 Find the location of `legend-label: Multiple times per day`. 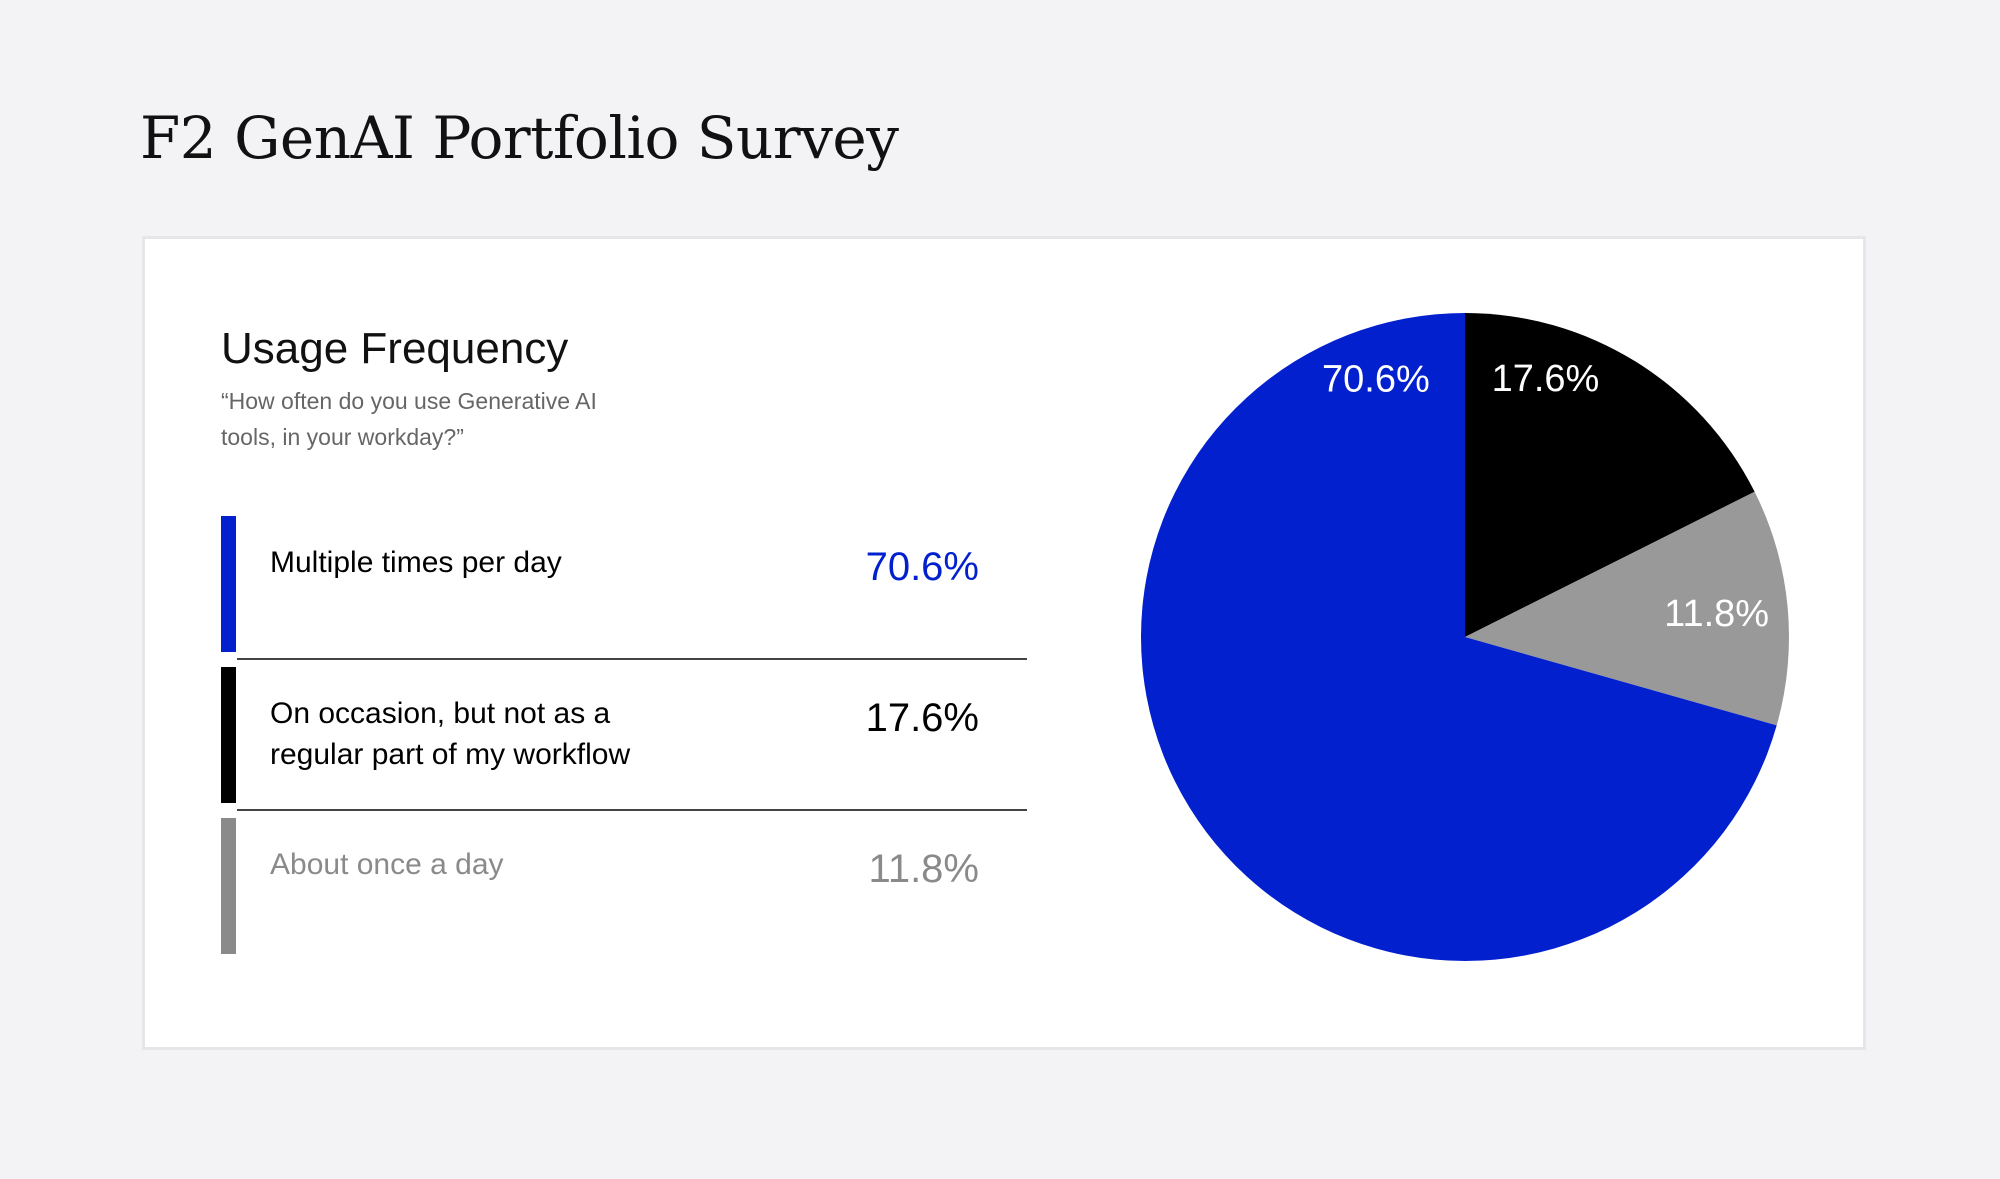

legend-label: Multiple times per day is located at coordinates (416, 562).